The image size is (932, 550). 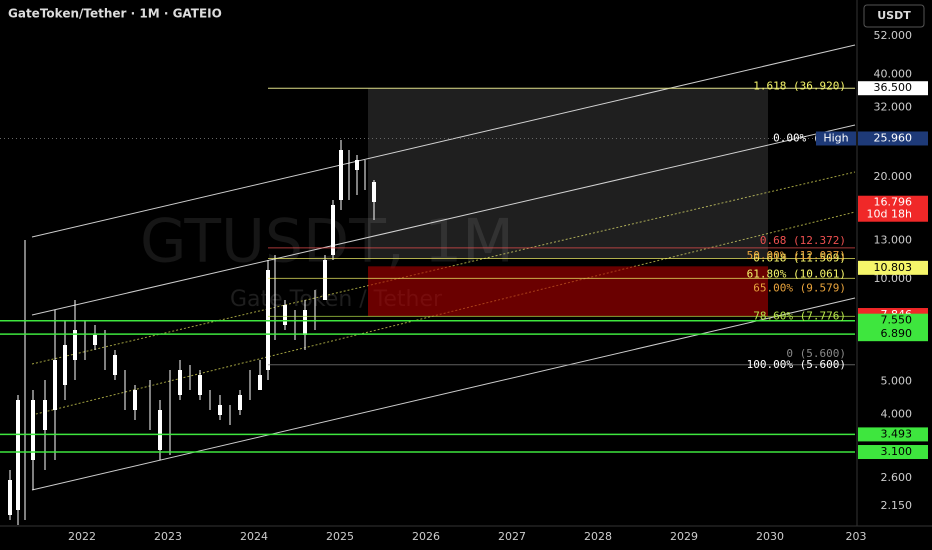 What do you see at coordinates (684, 536) in the screenshot?
I see `time-tick-label: 2029` at bounding box center [684, 536].